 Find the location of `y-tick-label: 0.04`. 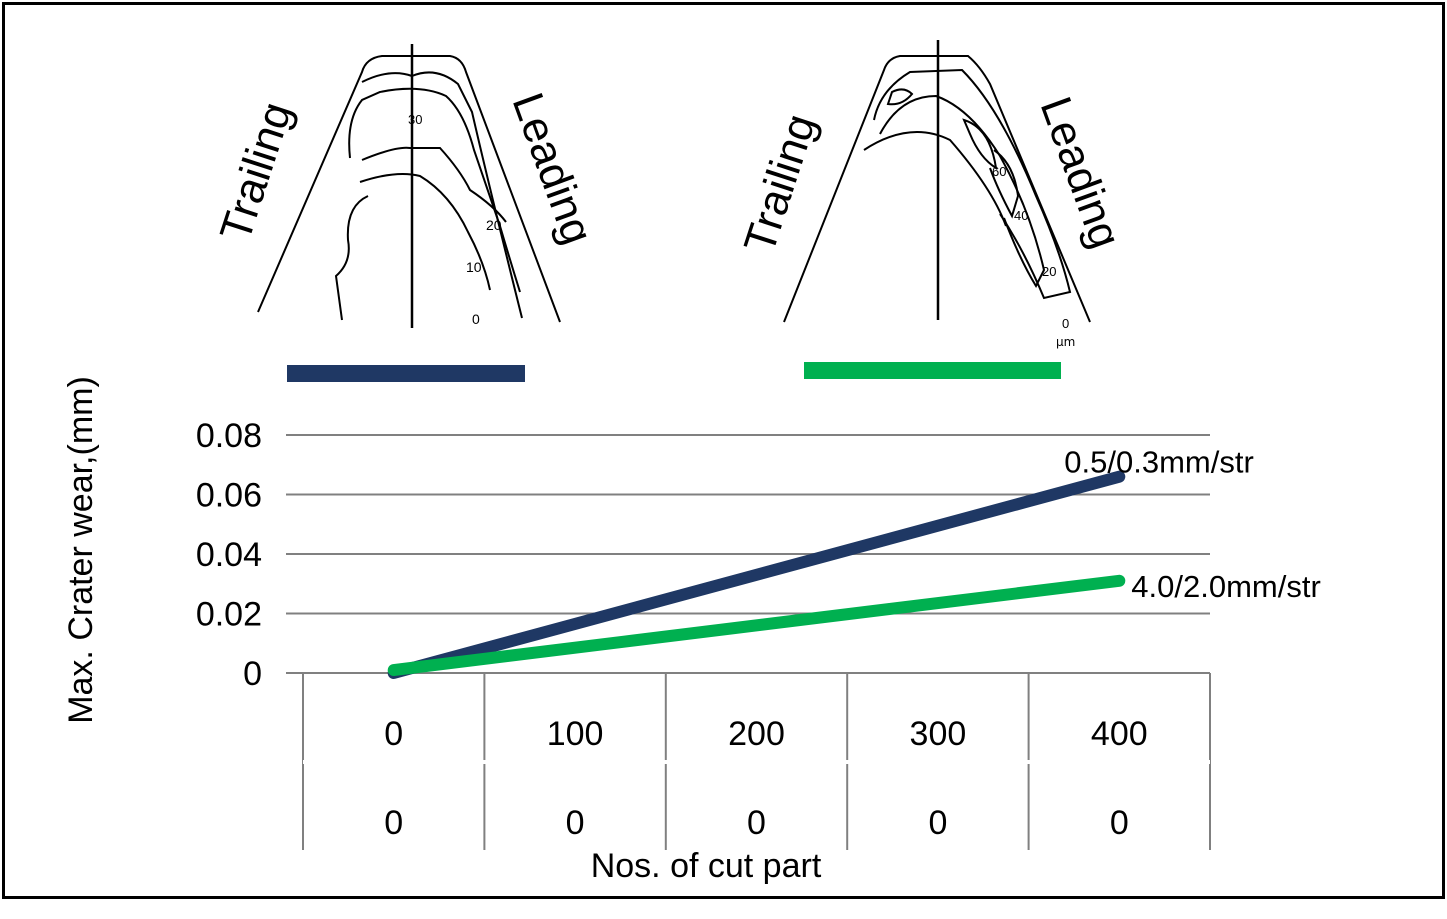

y-tick-label: 0.04 is located at coordinates (229, 555).